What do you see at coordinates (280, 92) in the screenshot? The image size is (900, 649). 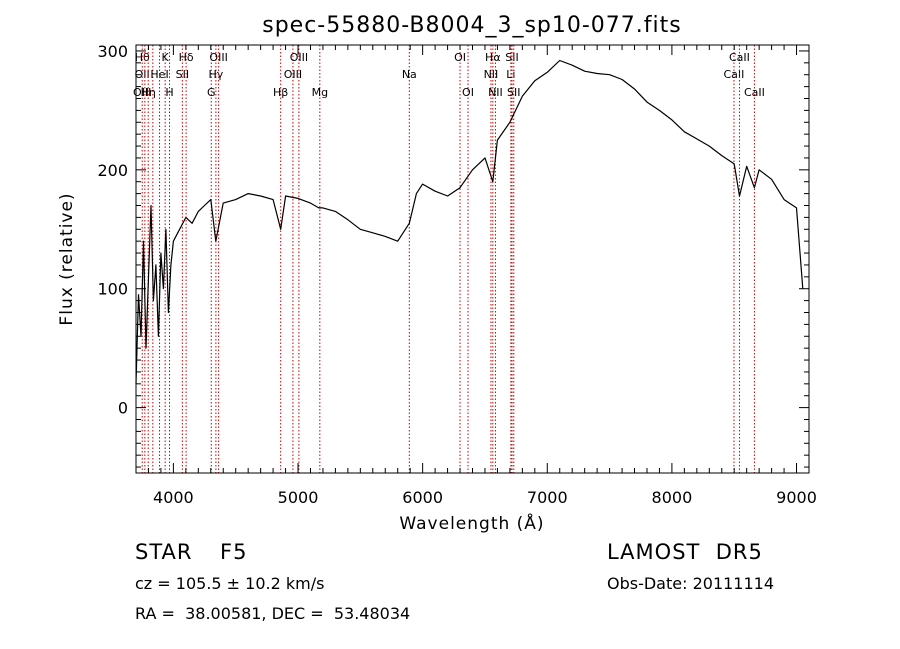 I see `line-marker-label: Hβ` at bounding box center [280, 92].